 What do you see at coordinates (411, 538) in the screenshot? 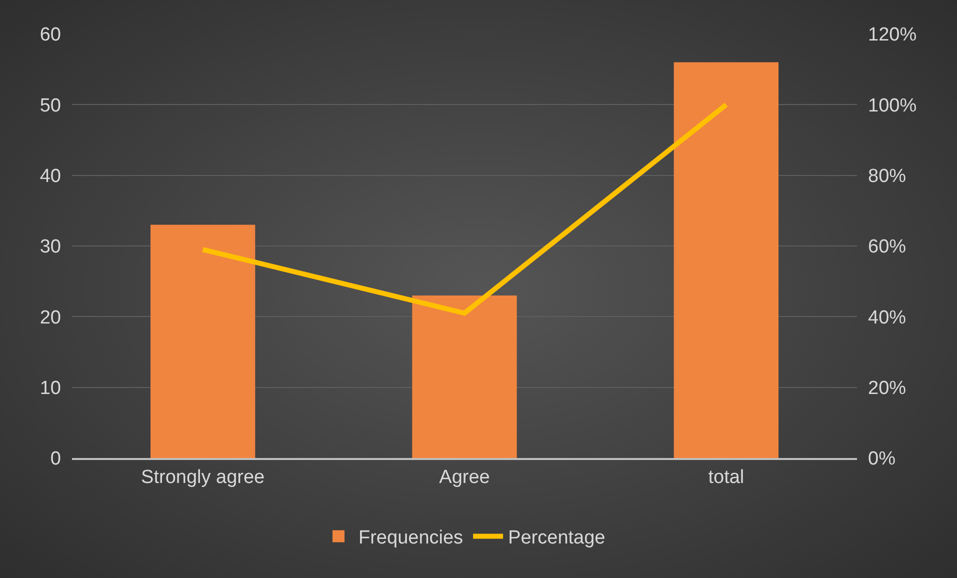
I see `legend-label: Frequencies` at bounding box center [411, 538].